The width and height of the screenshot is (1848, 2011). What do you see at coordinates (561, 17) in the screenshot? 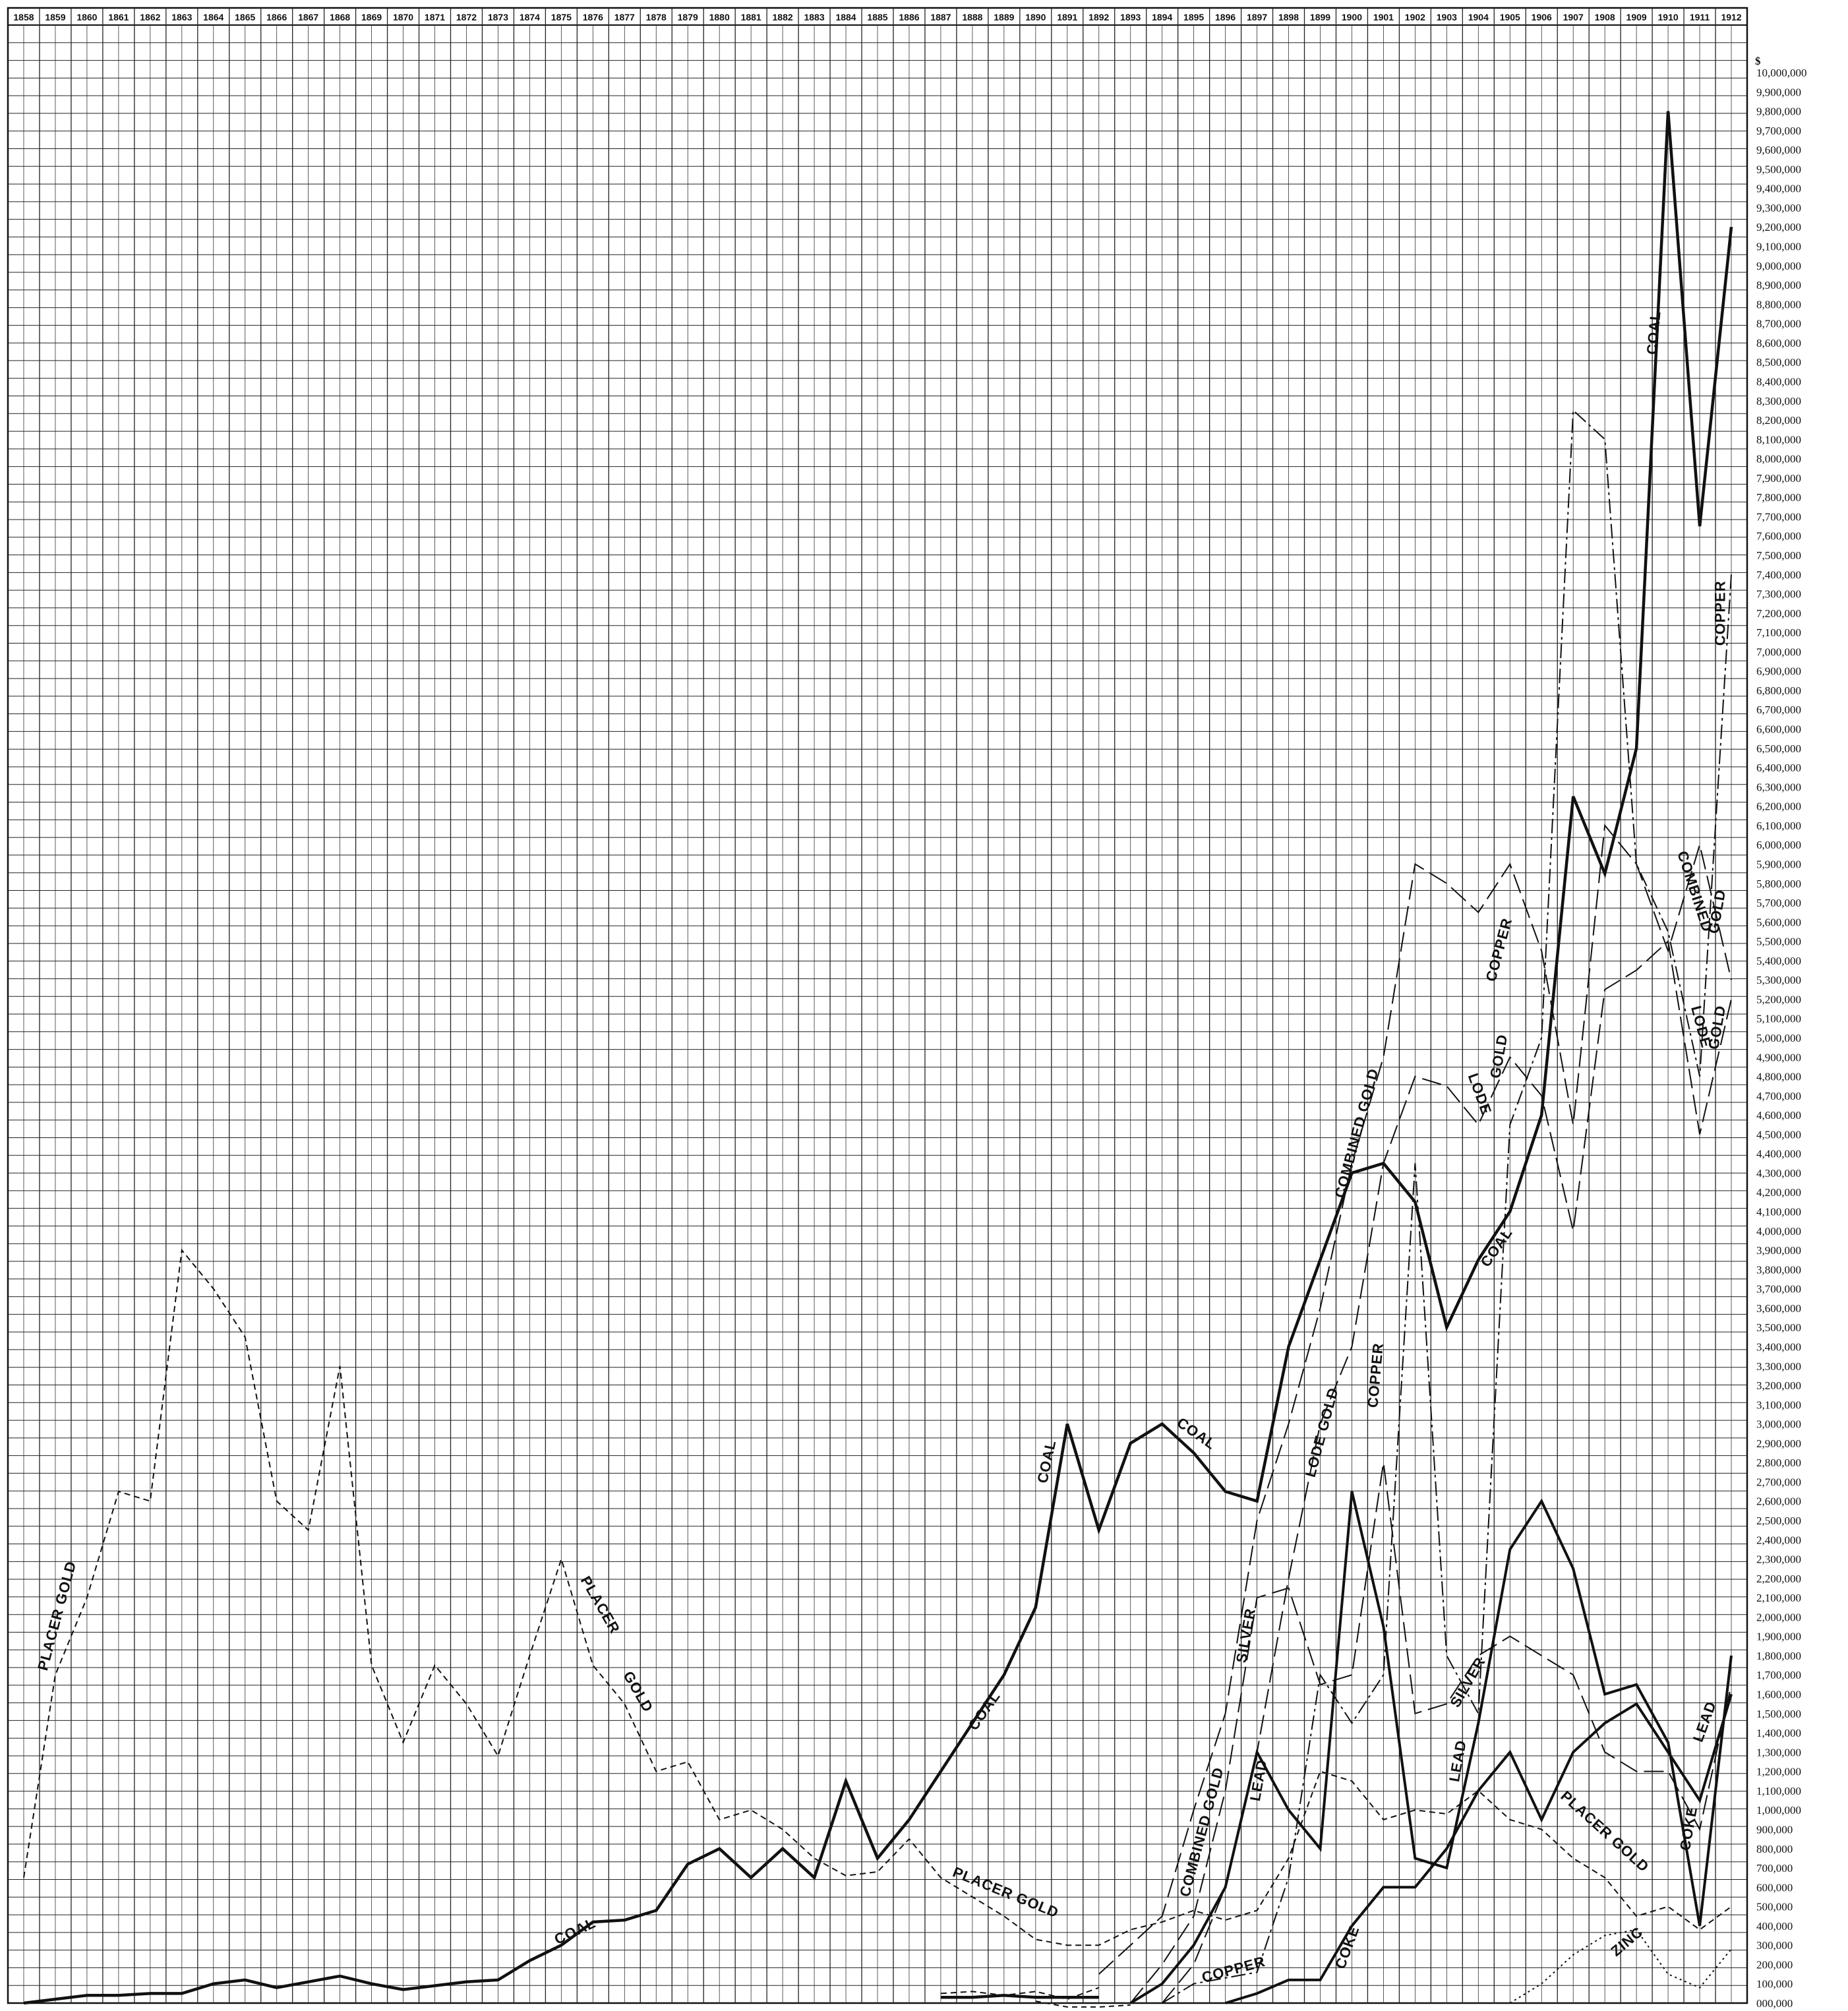
I see `year-label: 1875` at bounding box center [561, 17].